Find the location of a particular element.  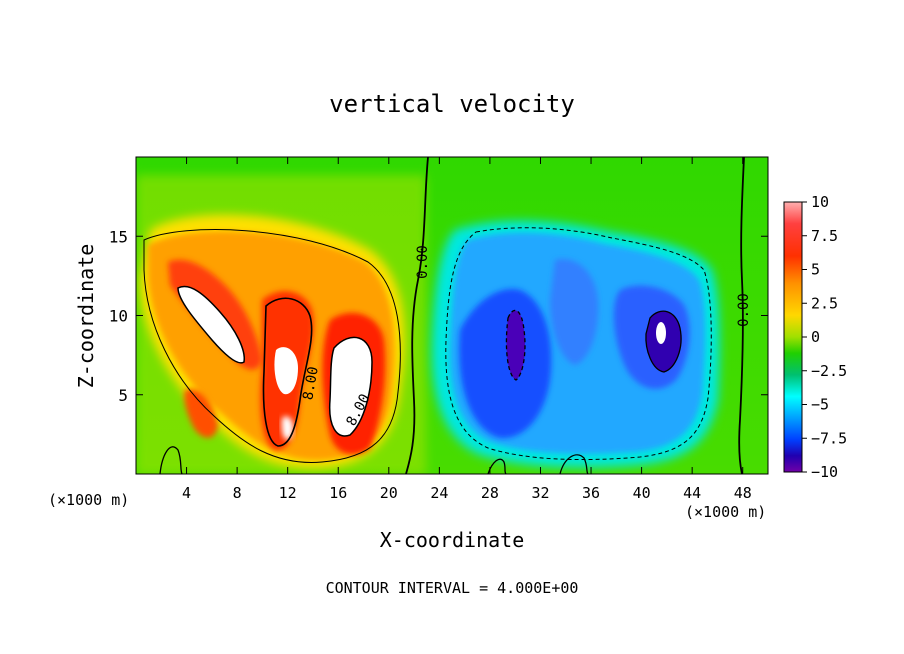

downdraft-mid-blue is located at coordinates (574, 312).